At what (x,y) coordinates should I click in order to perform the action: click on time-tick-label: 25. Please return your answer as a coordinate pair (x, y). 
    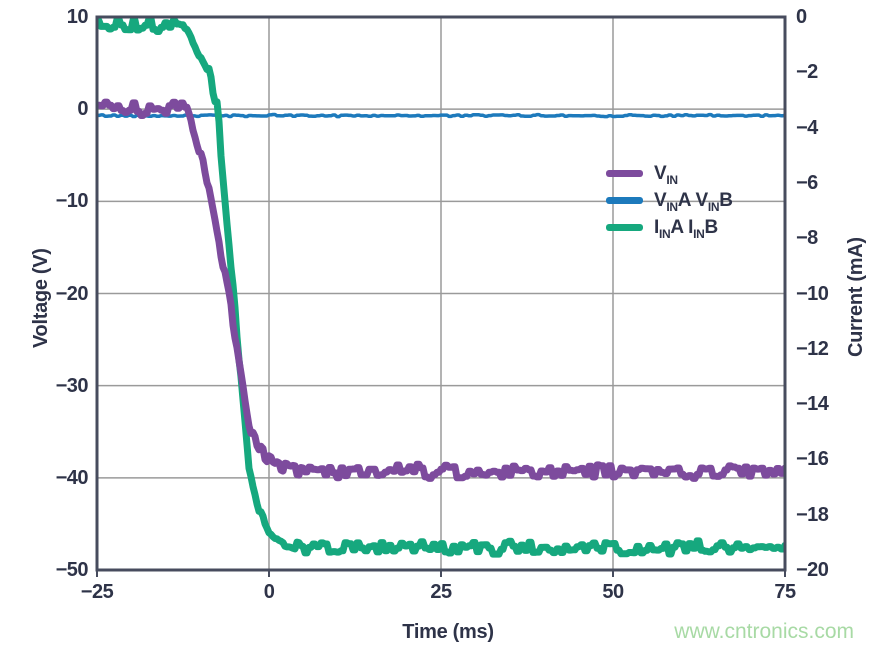
    Looking at the image, I should click on (441, 592).